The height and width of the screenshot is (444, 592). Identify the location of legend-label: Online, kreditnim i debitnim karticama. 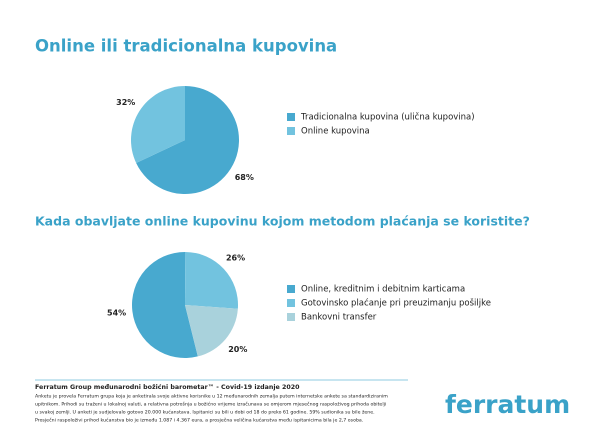
(383, 290).